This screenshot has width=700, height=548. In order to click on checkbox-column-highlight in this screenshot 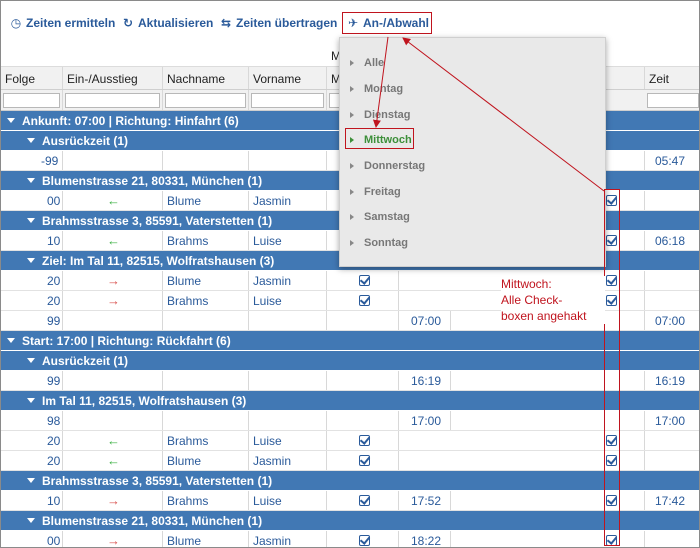, I will do `click(612, 367)`.